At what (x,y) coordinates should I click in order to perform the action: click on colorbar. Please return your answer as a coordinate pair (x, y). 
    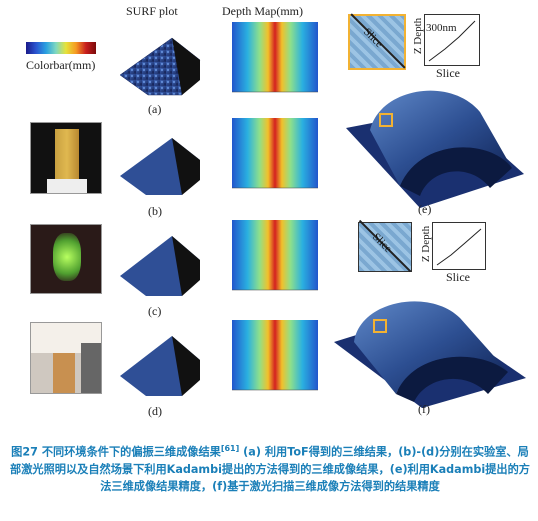
    Looking at the image, I should click on (61, 48).